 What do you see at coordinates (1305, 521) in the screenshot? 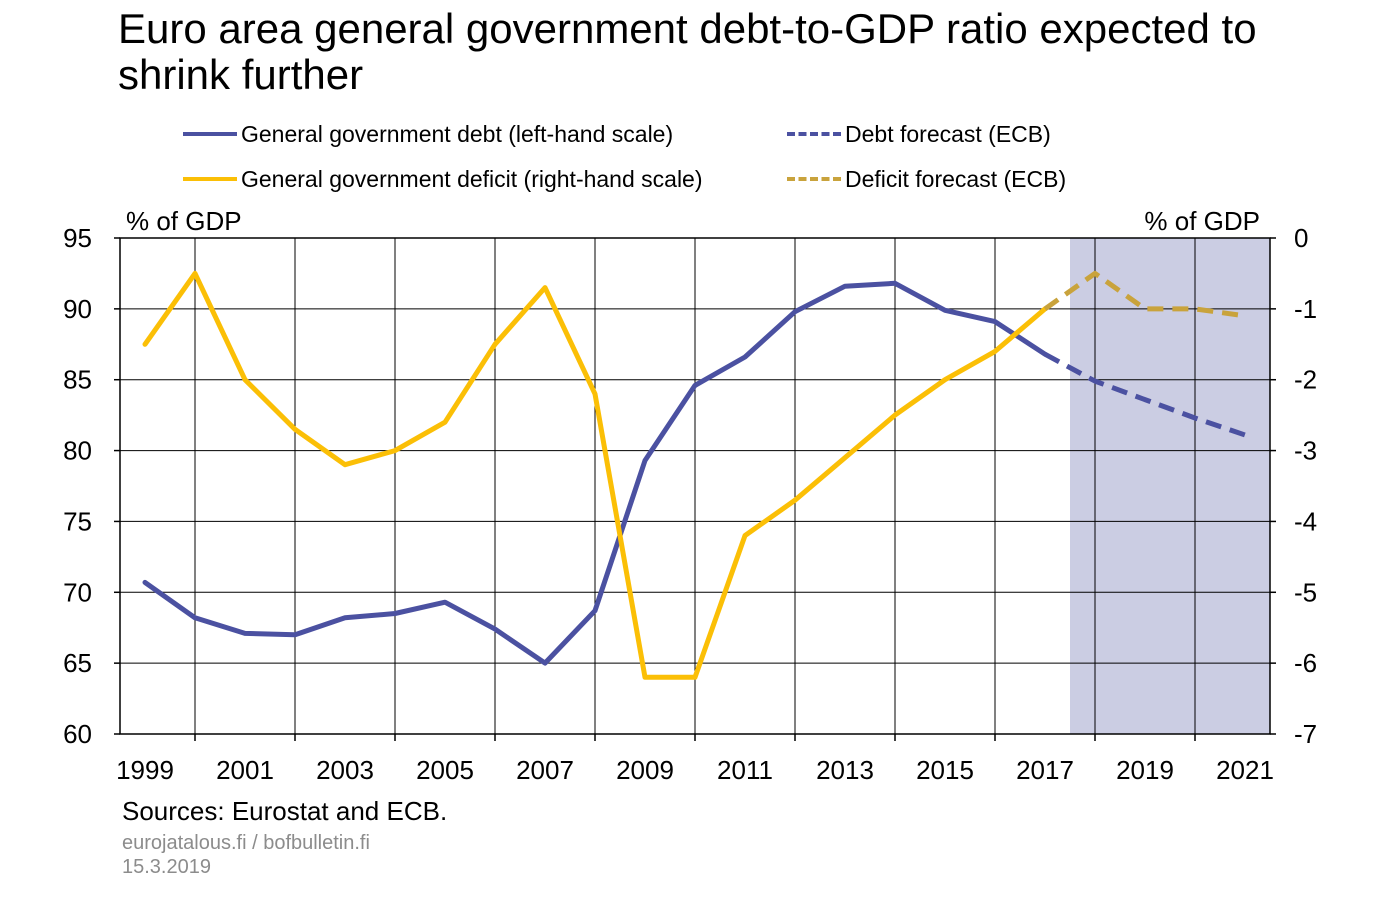
I see `right-tick-label: -4` at bounding box center [1305, 521].